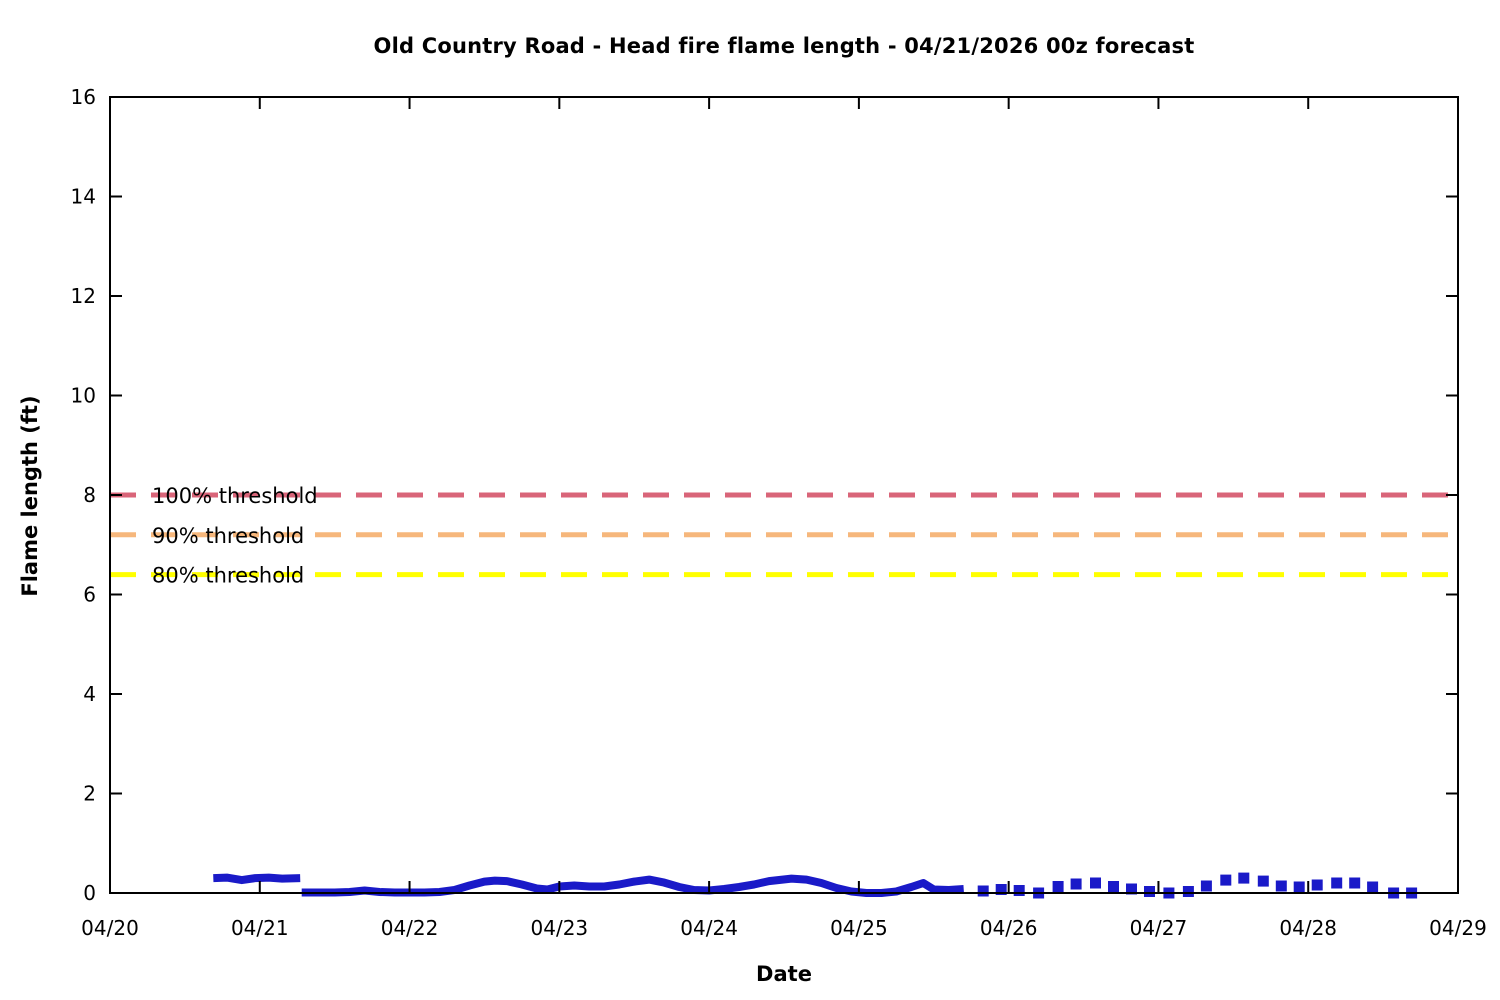 This screenshot has width=1500, height=1000. What do you see at coordinates (228, 536) in the screenshot?
I see `threshold-label-7.2: 90% threshold` at bounding box center [228, 536].